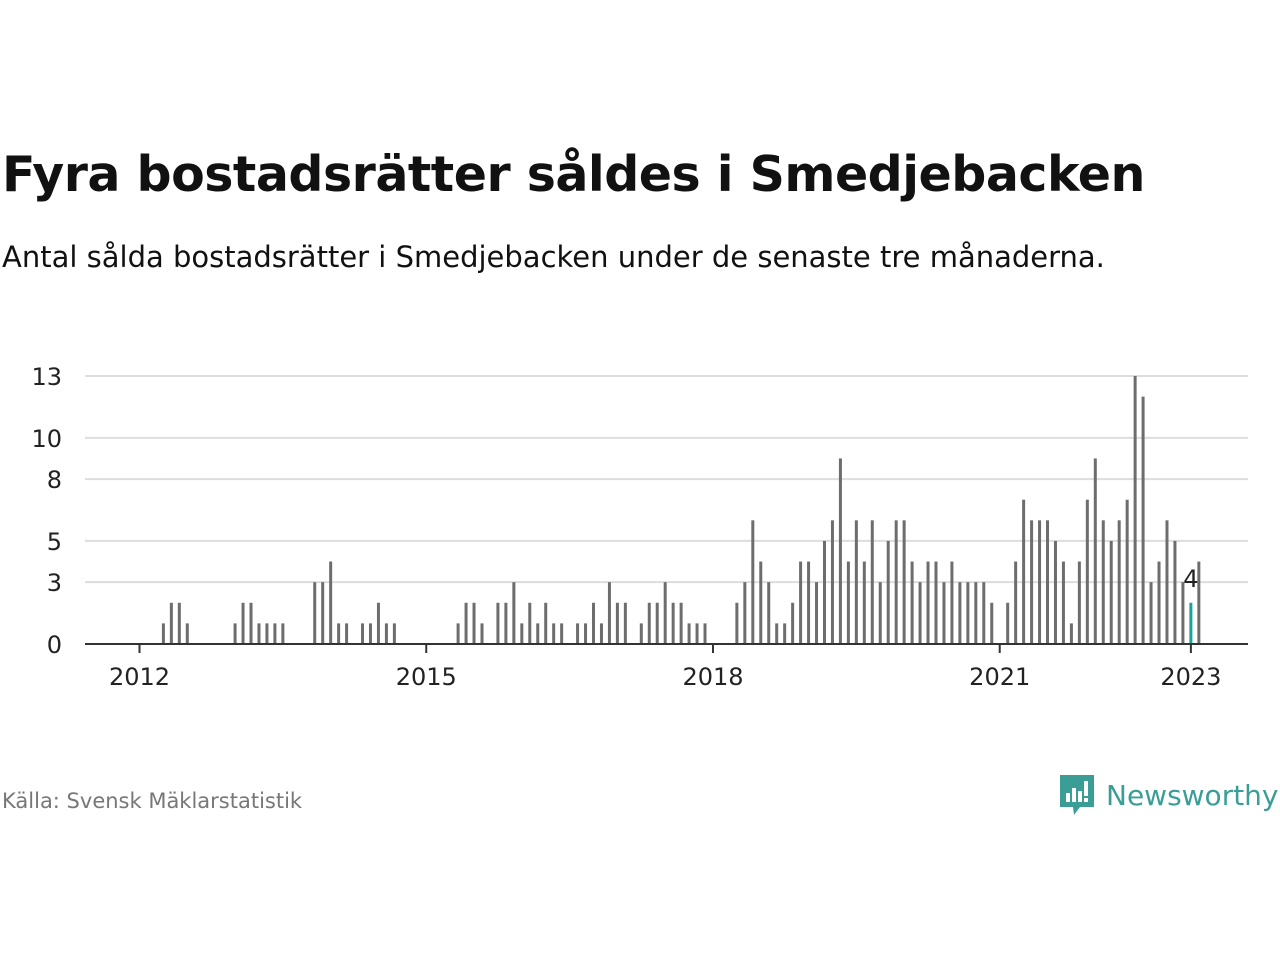 The height and width of the screenshot is (960, 1280). What do you see at coordinates (1191, 623) in the screenshot?
I see `bar-highlight` at bounding box center [1191, 623].